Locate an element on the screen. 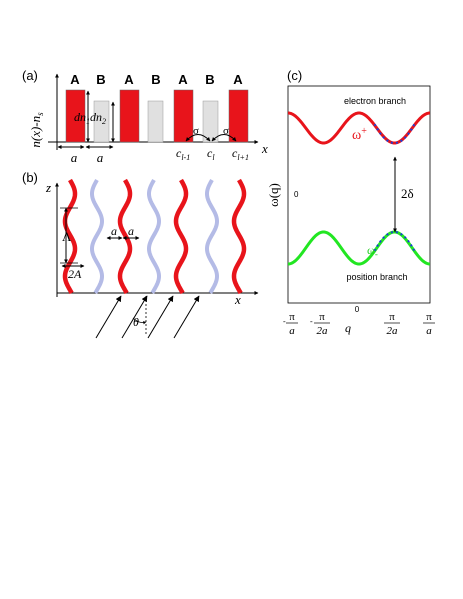  panel-a-xlabel: x is located at coordinates (264, 148).